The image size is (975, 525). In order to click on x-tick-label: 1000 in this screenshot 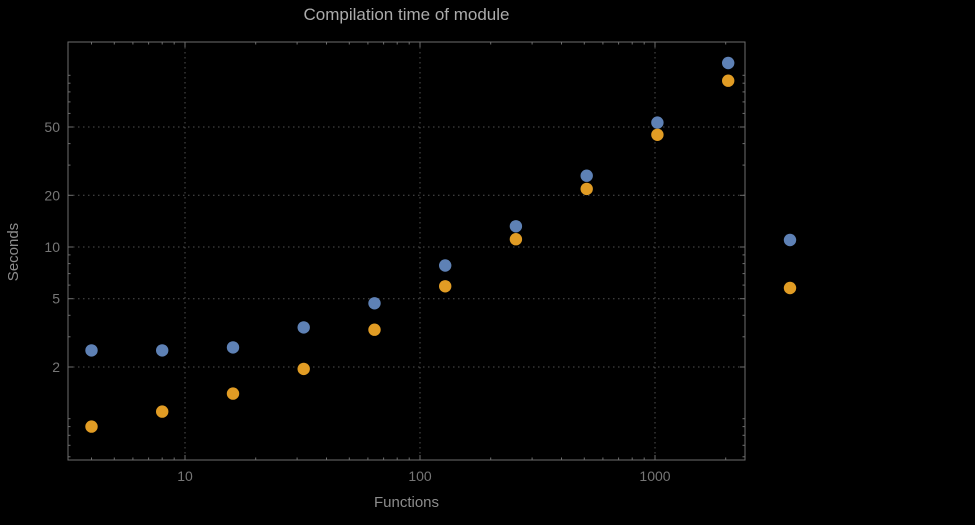, I will do `click(654, 476)`.